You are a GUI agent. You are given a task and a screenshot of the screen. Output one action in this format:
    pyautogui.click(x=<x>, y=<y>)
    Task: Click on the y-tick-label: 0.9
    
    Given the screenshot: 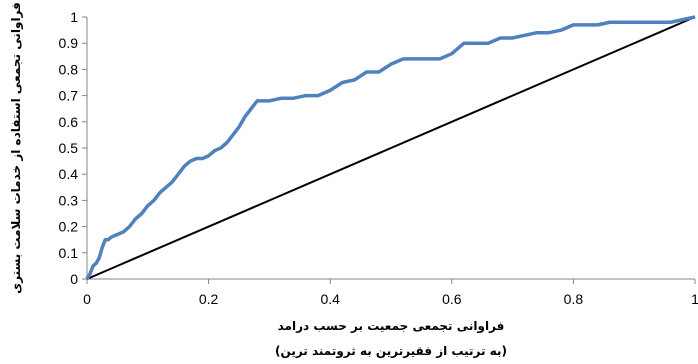 What is the action you would take?
    pyautogui.click(x=69, y=43)
    